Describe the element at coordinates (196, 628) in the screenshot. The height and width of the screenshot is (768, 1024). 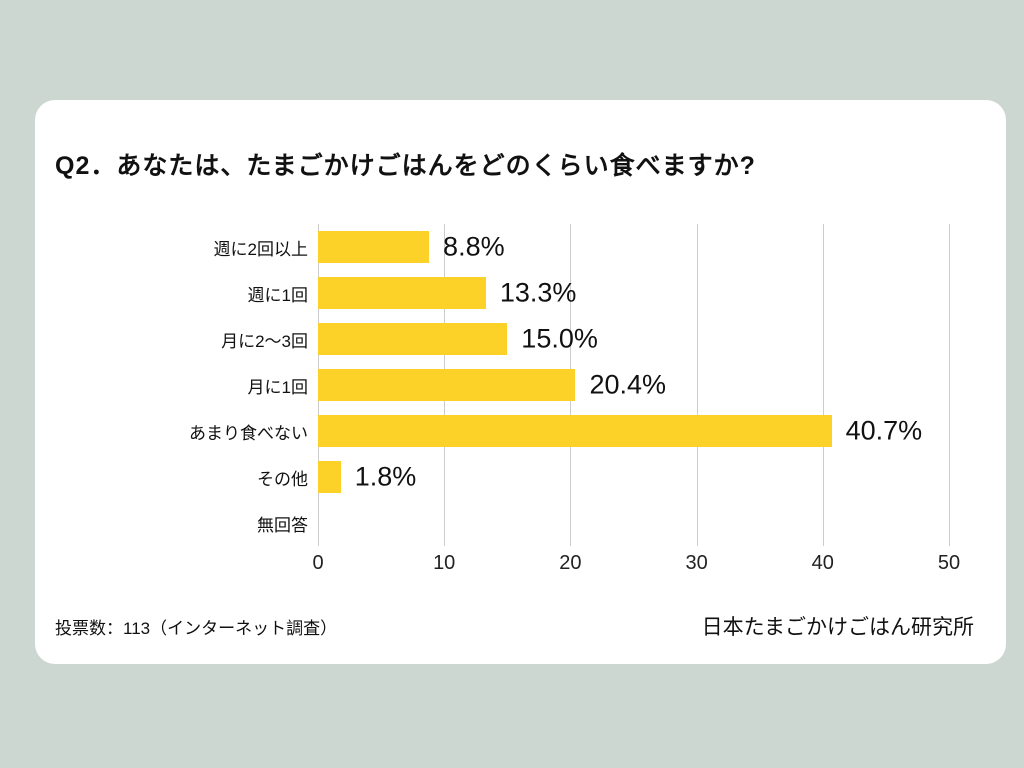
I see `sample-size-note: 投票数：113（インターネット調査）` at that location.